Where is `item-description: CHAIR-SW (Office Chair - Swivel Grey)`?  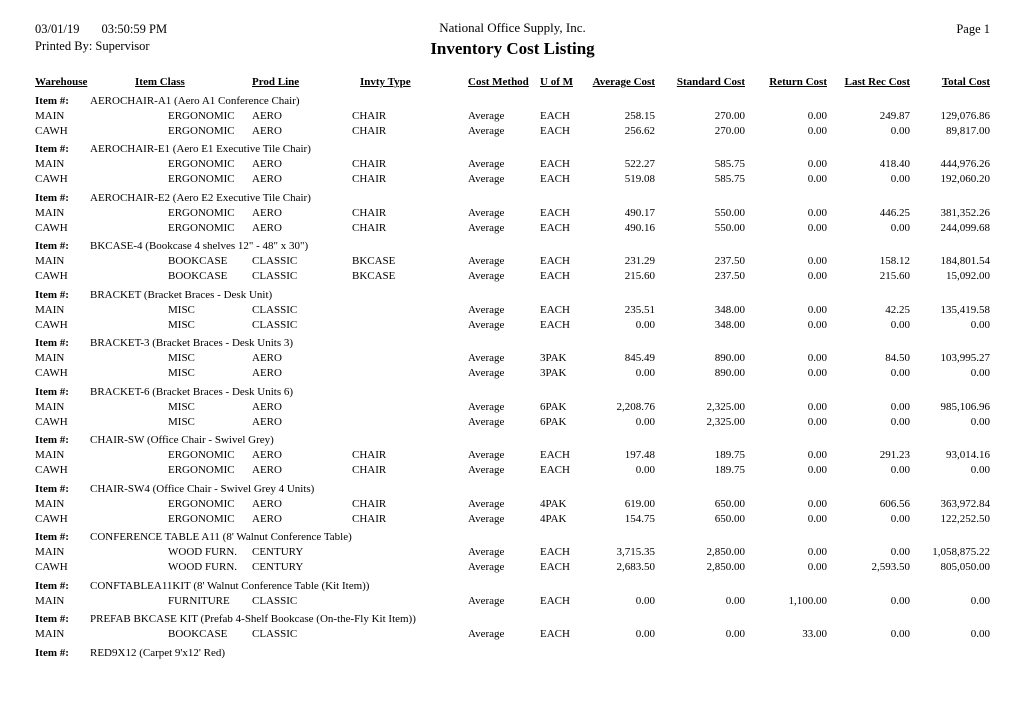 item-description: CHAIR-SW (Office Chair - Swivel Grey) is located at coordinates (182, 440).